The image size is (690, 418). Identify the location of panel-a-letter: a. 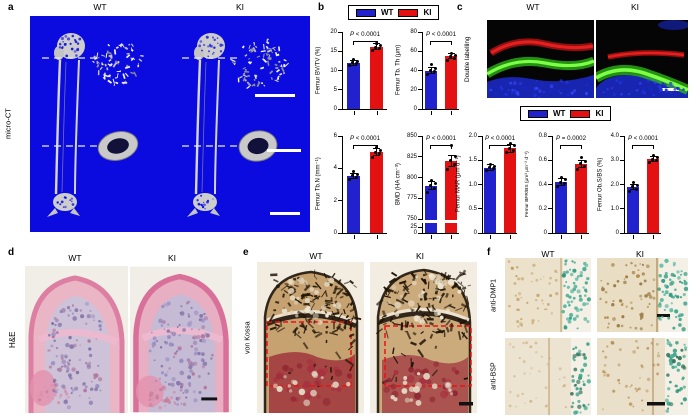
(11, 7).